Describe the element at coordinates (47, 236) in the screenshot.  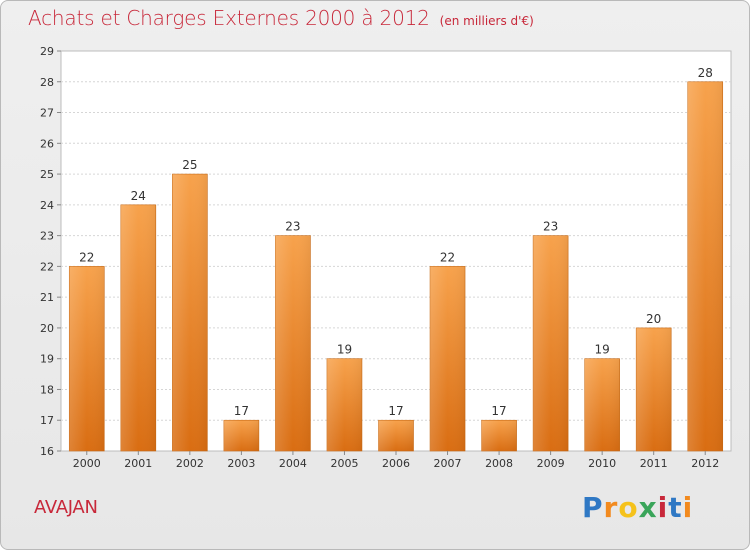
I see `y-tick-label: 23` at that location.